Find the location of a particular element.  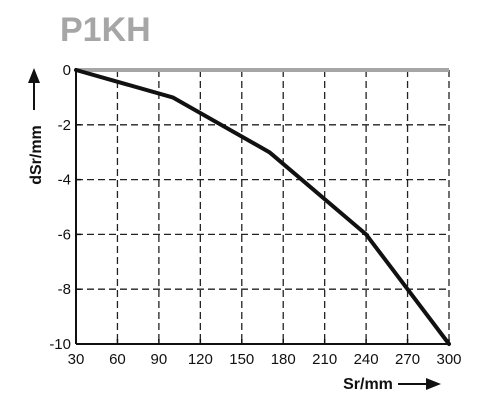

x-tick-label: 210 is located at coordinates (324, 359).